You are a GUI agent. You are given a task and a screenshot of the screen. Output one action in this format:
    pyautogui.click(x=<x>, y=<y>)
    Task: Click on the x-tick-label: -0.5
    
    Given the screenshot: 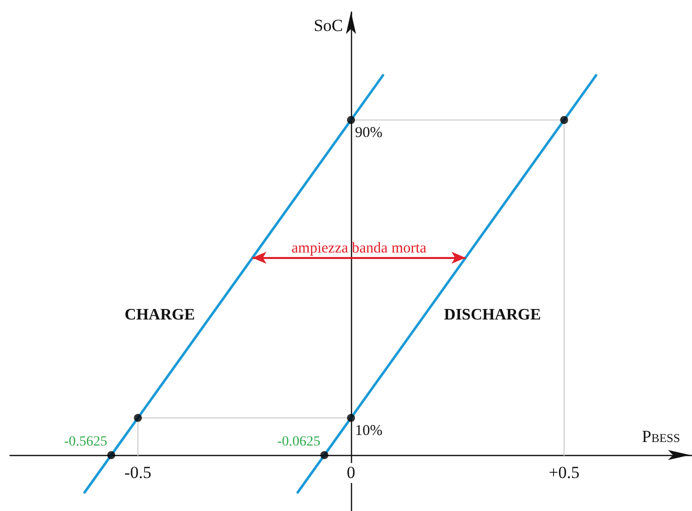 What is the action you would take?
    pyautogui.click(x=138, y=473)
    